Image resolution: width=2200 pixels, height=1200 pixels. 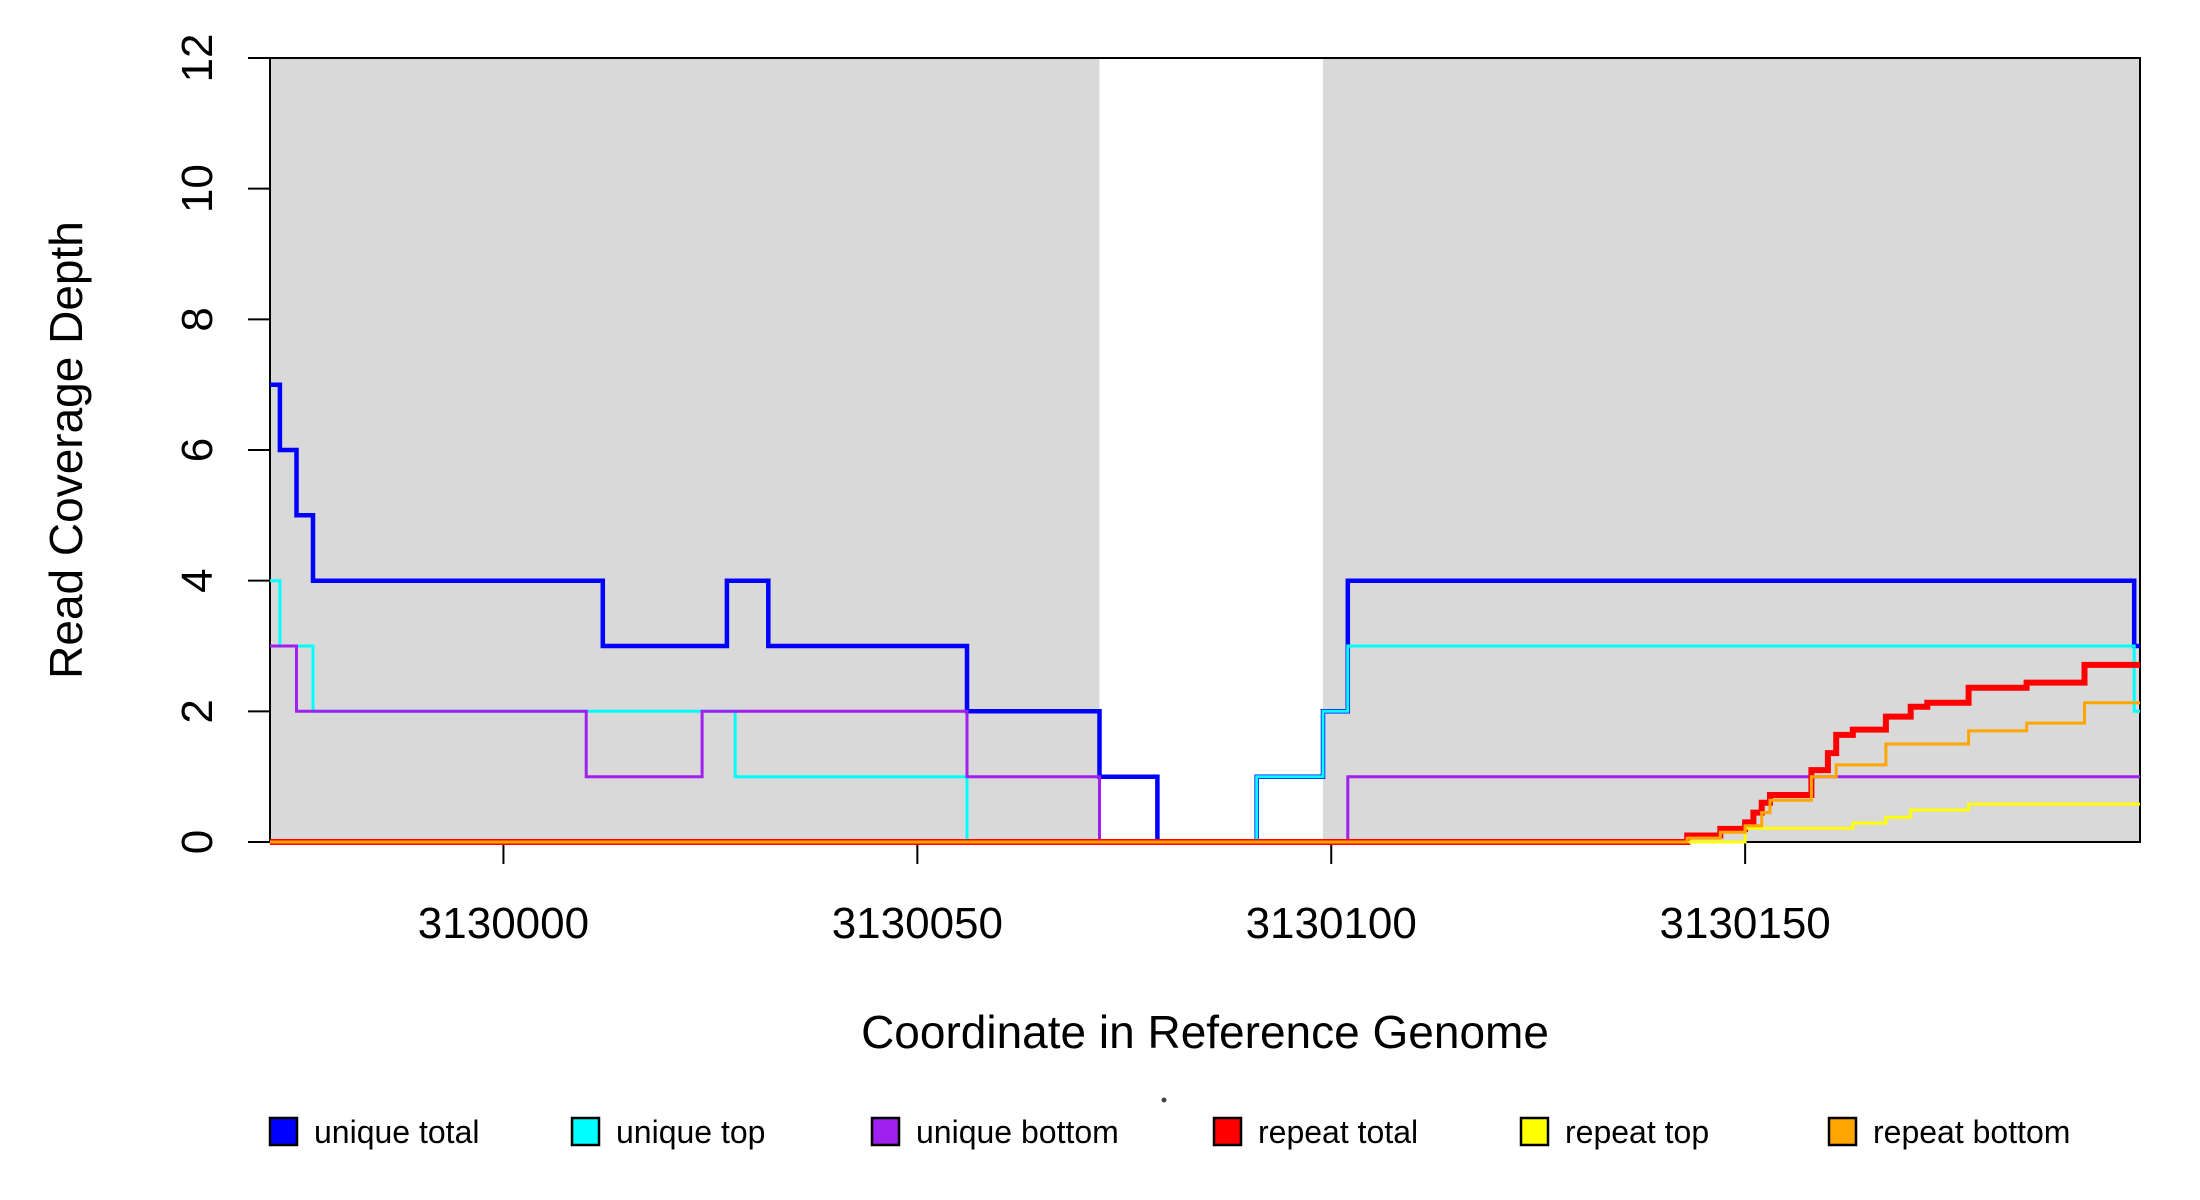 What do you see at coordinates (1338, 1132) in the screenshot?
I see `legend-label: repeat total` at bounding box center [1338, 1132].